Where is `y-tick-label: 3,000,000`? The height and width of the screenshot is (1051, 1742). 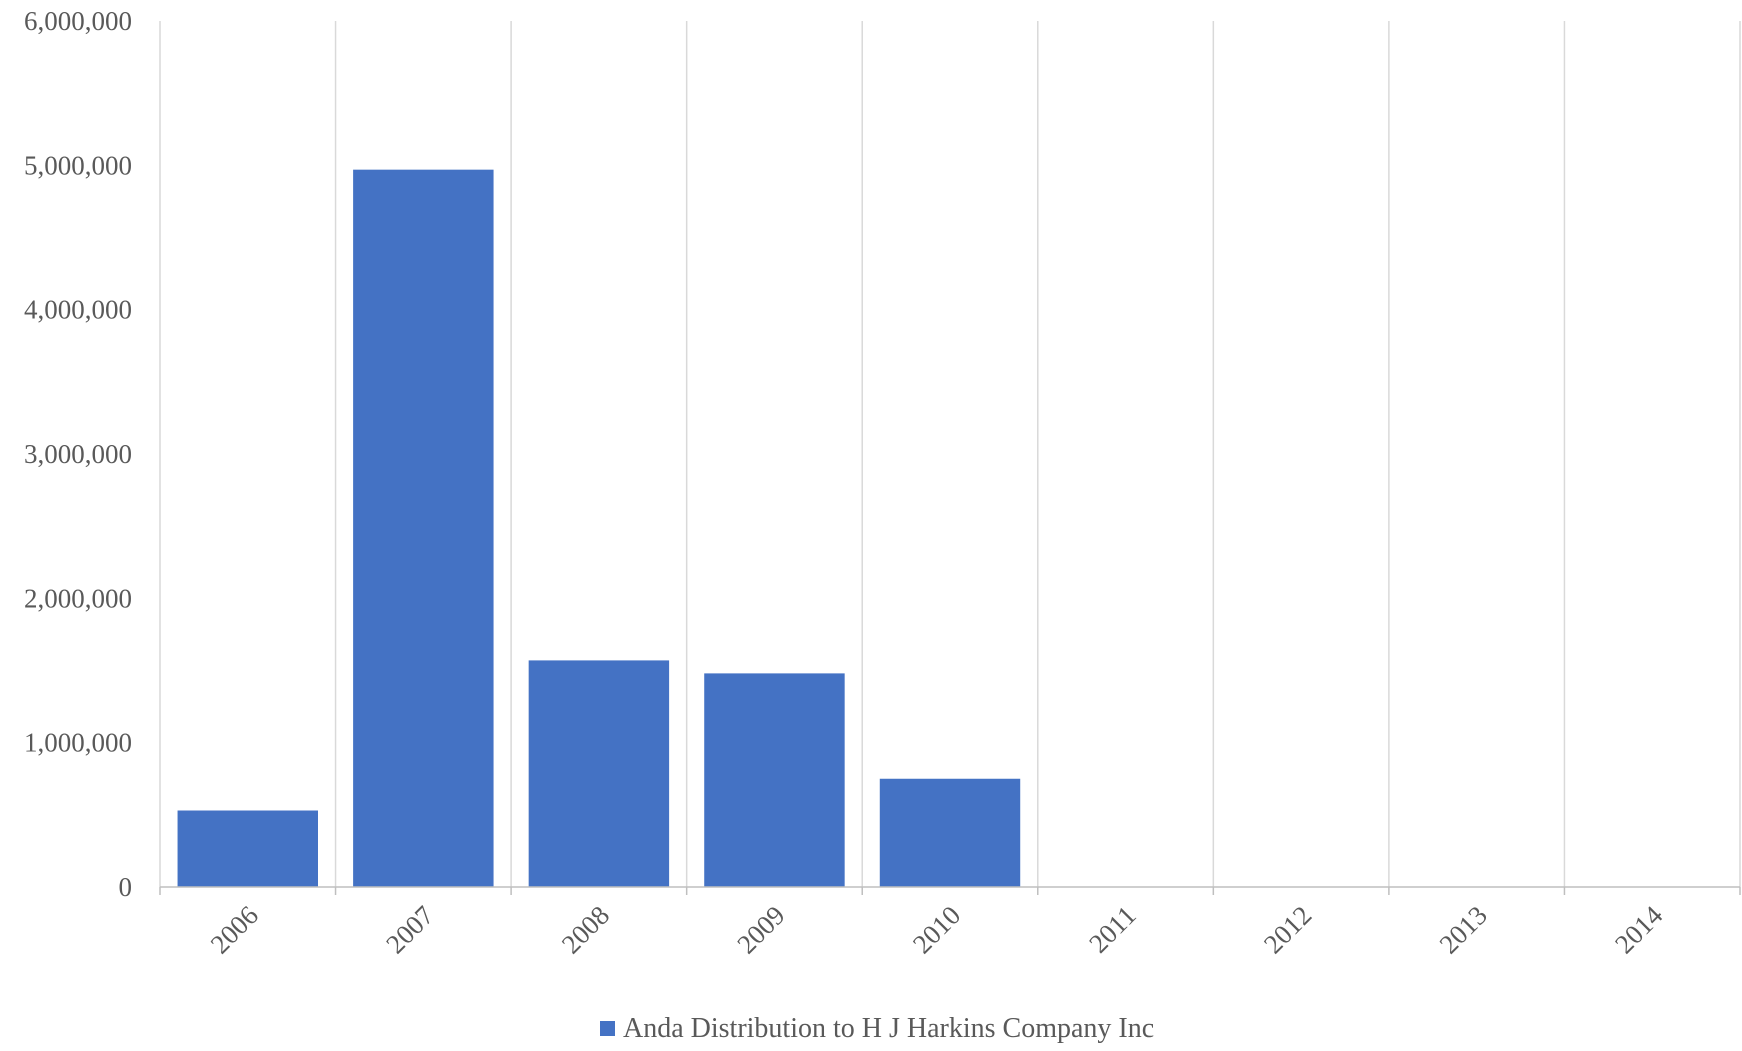
y-tick-label: 3,000,000 is located at coordinates (78, 454).